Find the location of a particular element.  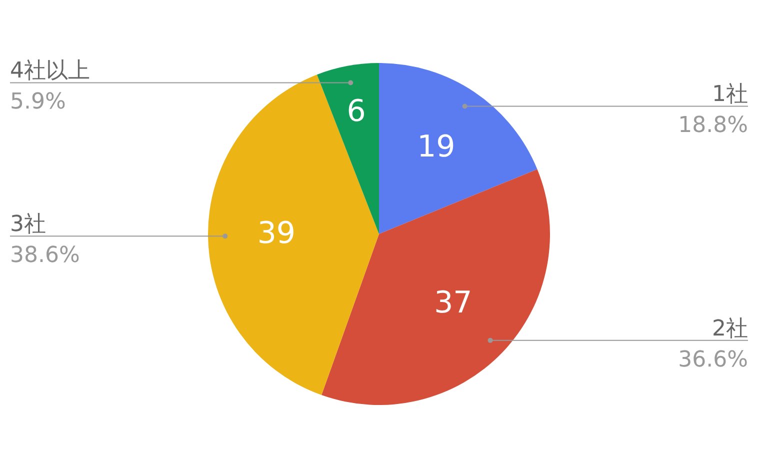

text: 36.6% is located at coordinates (713, 359).